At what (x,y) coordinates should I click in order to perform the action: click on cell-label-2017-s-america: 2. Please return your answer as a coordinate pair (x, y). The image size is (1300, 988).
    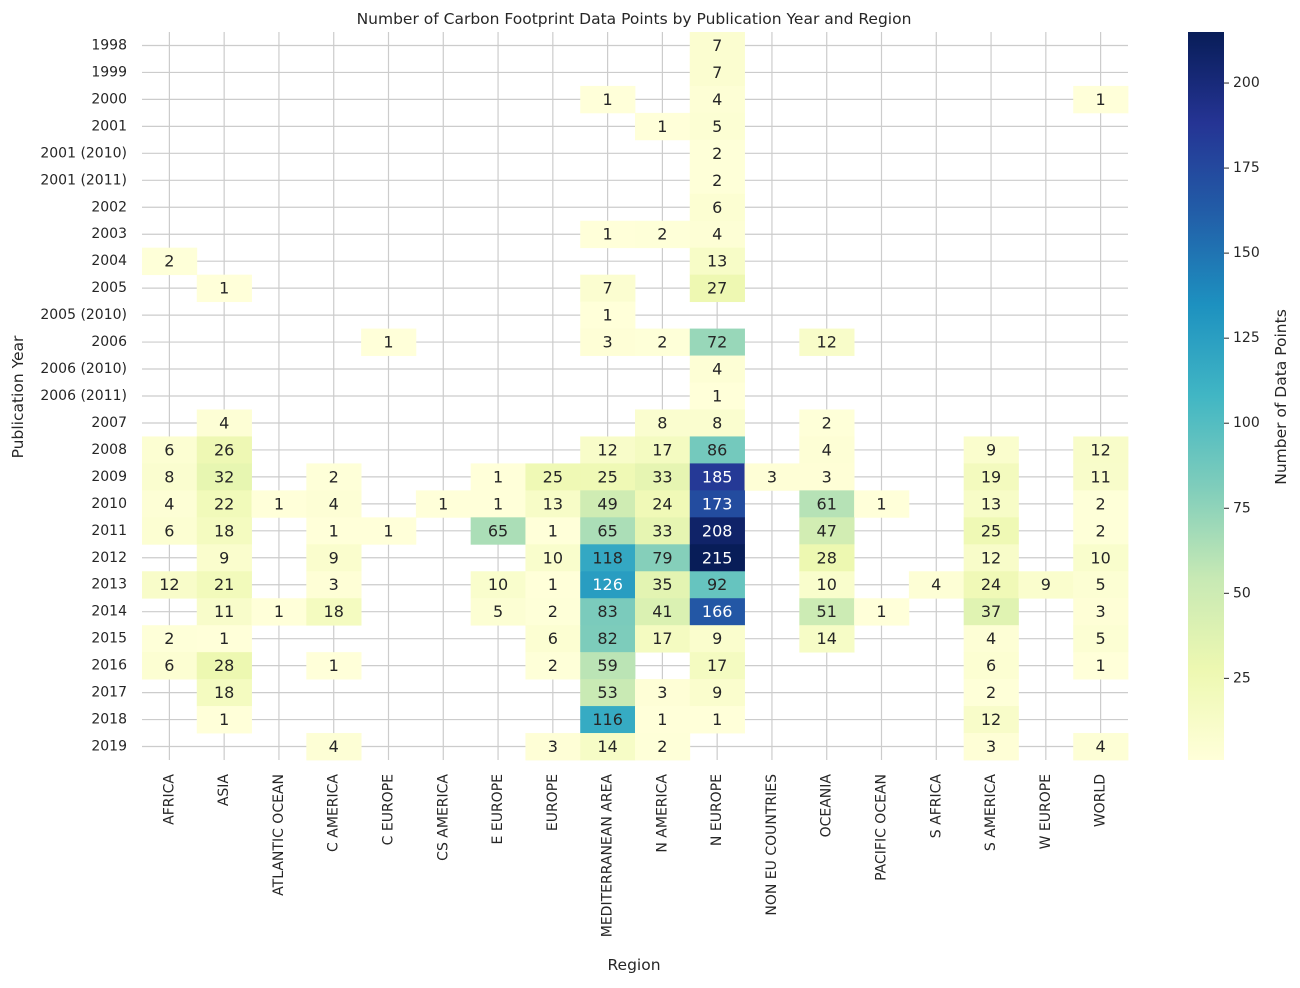
    Looking at the image, I should click on (991, 692).